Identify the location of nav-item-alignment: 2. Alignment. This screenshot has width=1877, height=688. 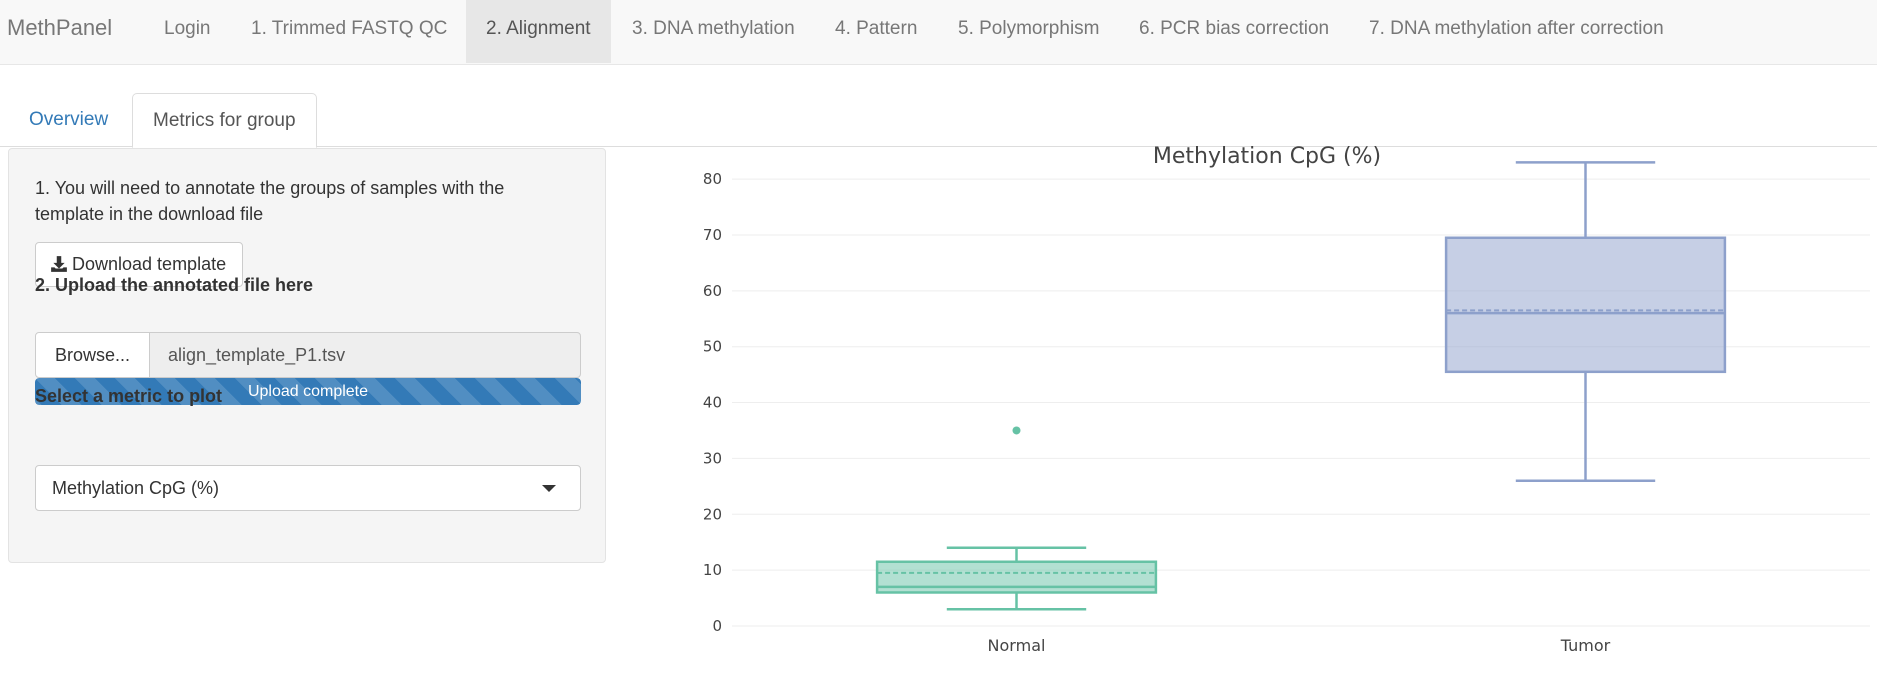
(538, 31).